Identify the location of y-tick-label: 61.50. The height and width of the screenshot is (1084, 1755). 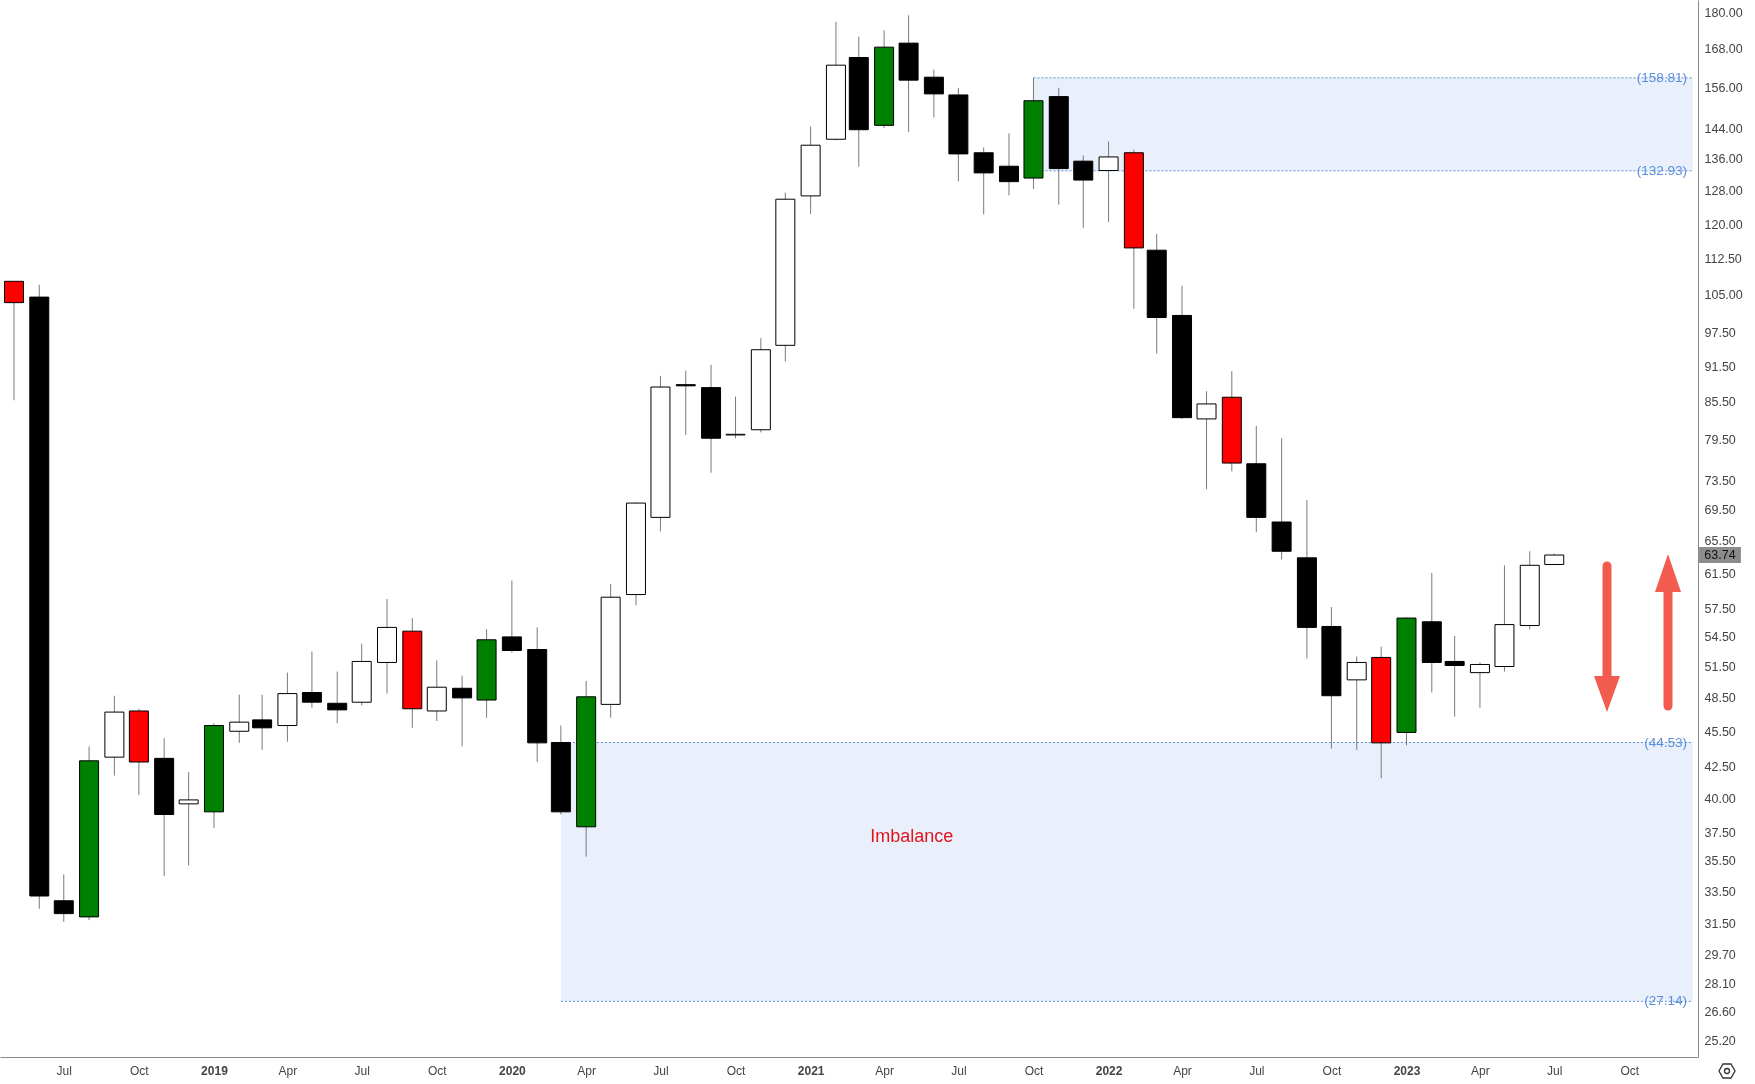
(1720, 574).